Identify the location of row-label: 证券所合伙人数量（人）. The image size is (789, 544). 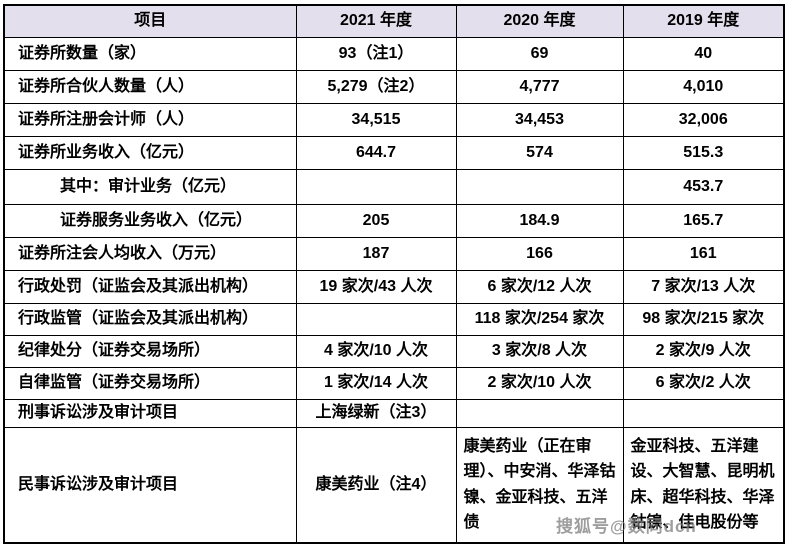
(150, 86).